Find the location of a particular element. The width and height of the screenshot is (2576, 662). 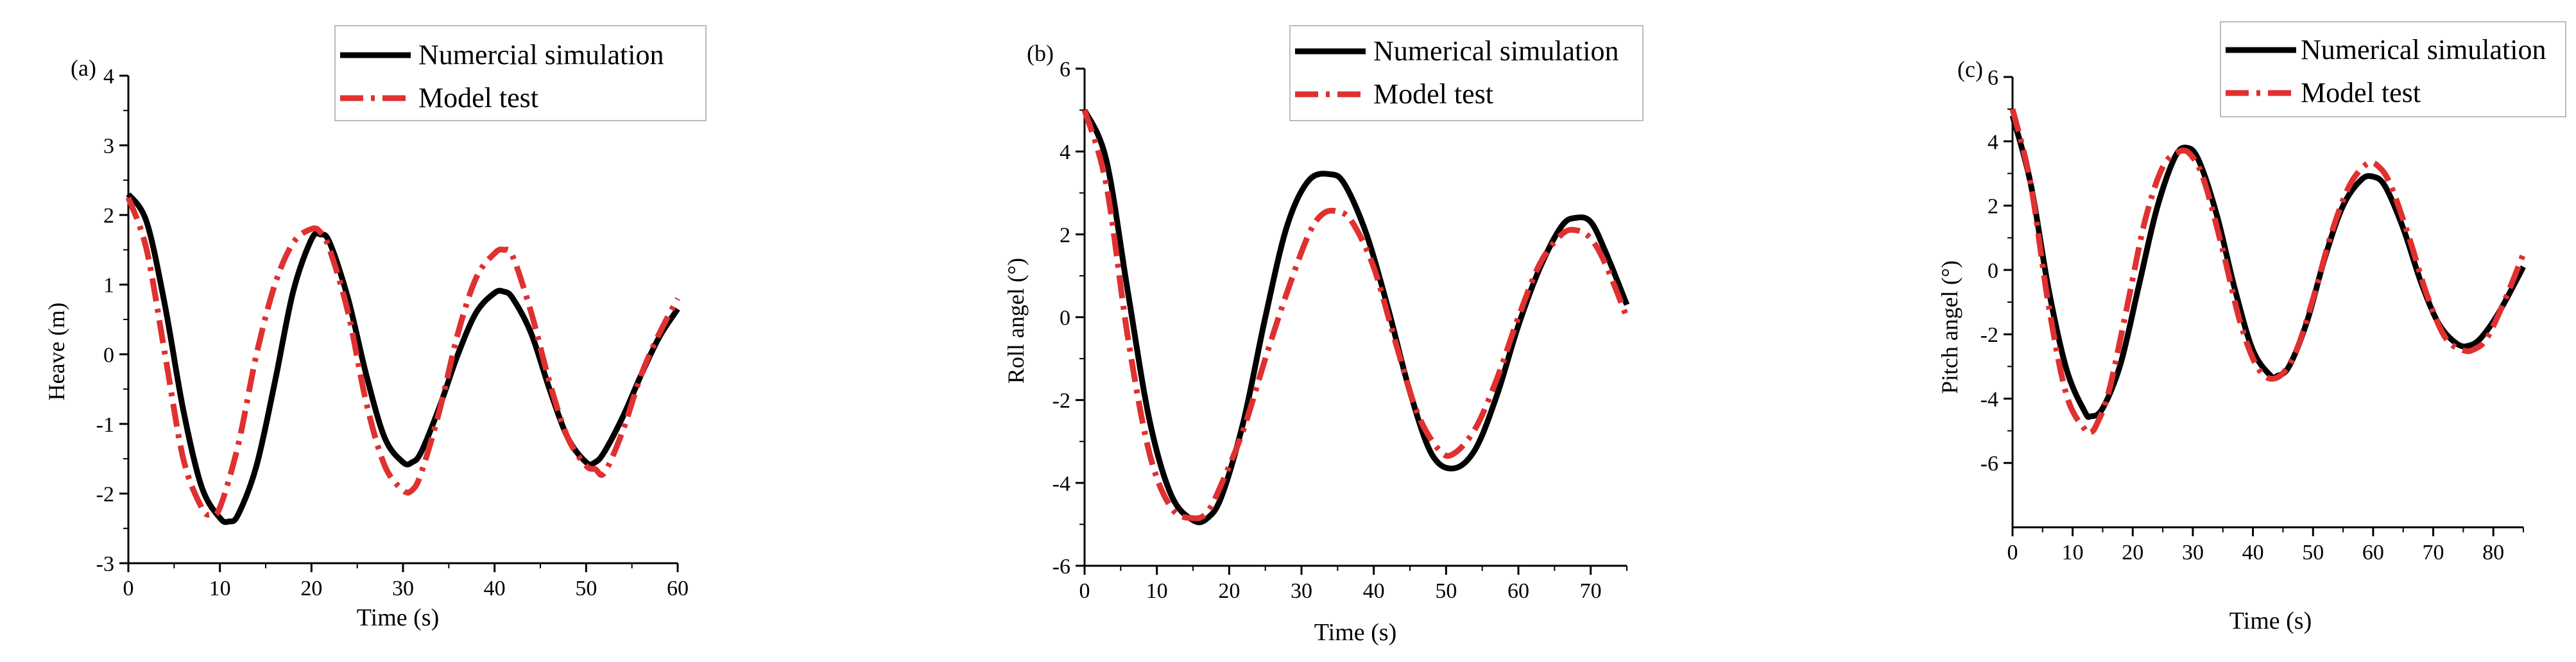

panel-a-xlabel: Time (s) is located at coordinates (398, 617).